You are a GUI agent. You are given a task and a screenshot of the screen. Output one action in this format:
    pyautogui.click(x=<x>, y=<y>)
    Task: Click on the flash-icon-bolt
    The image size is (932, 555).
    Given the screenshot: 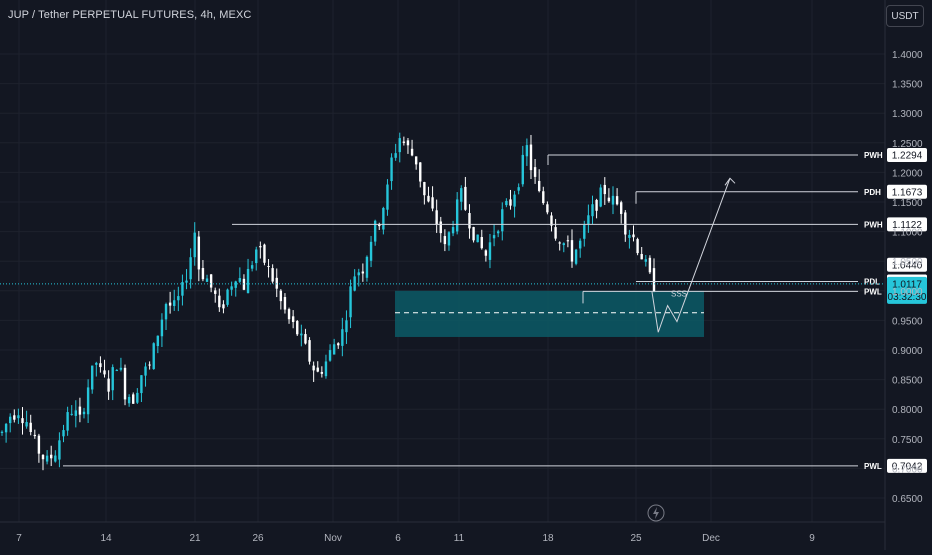 What is the action you would take?
    pyautogui.click(x=656, y=513)
    